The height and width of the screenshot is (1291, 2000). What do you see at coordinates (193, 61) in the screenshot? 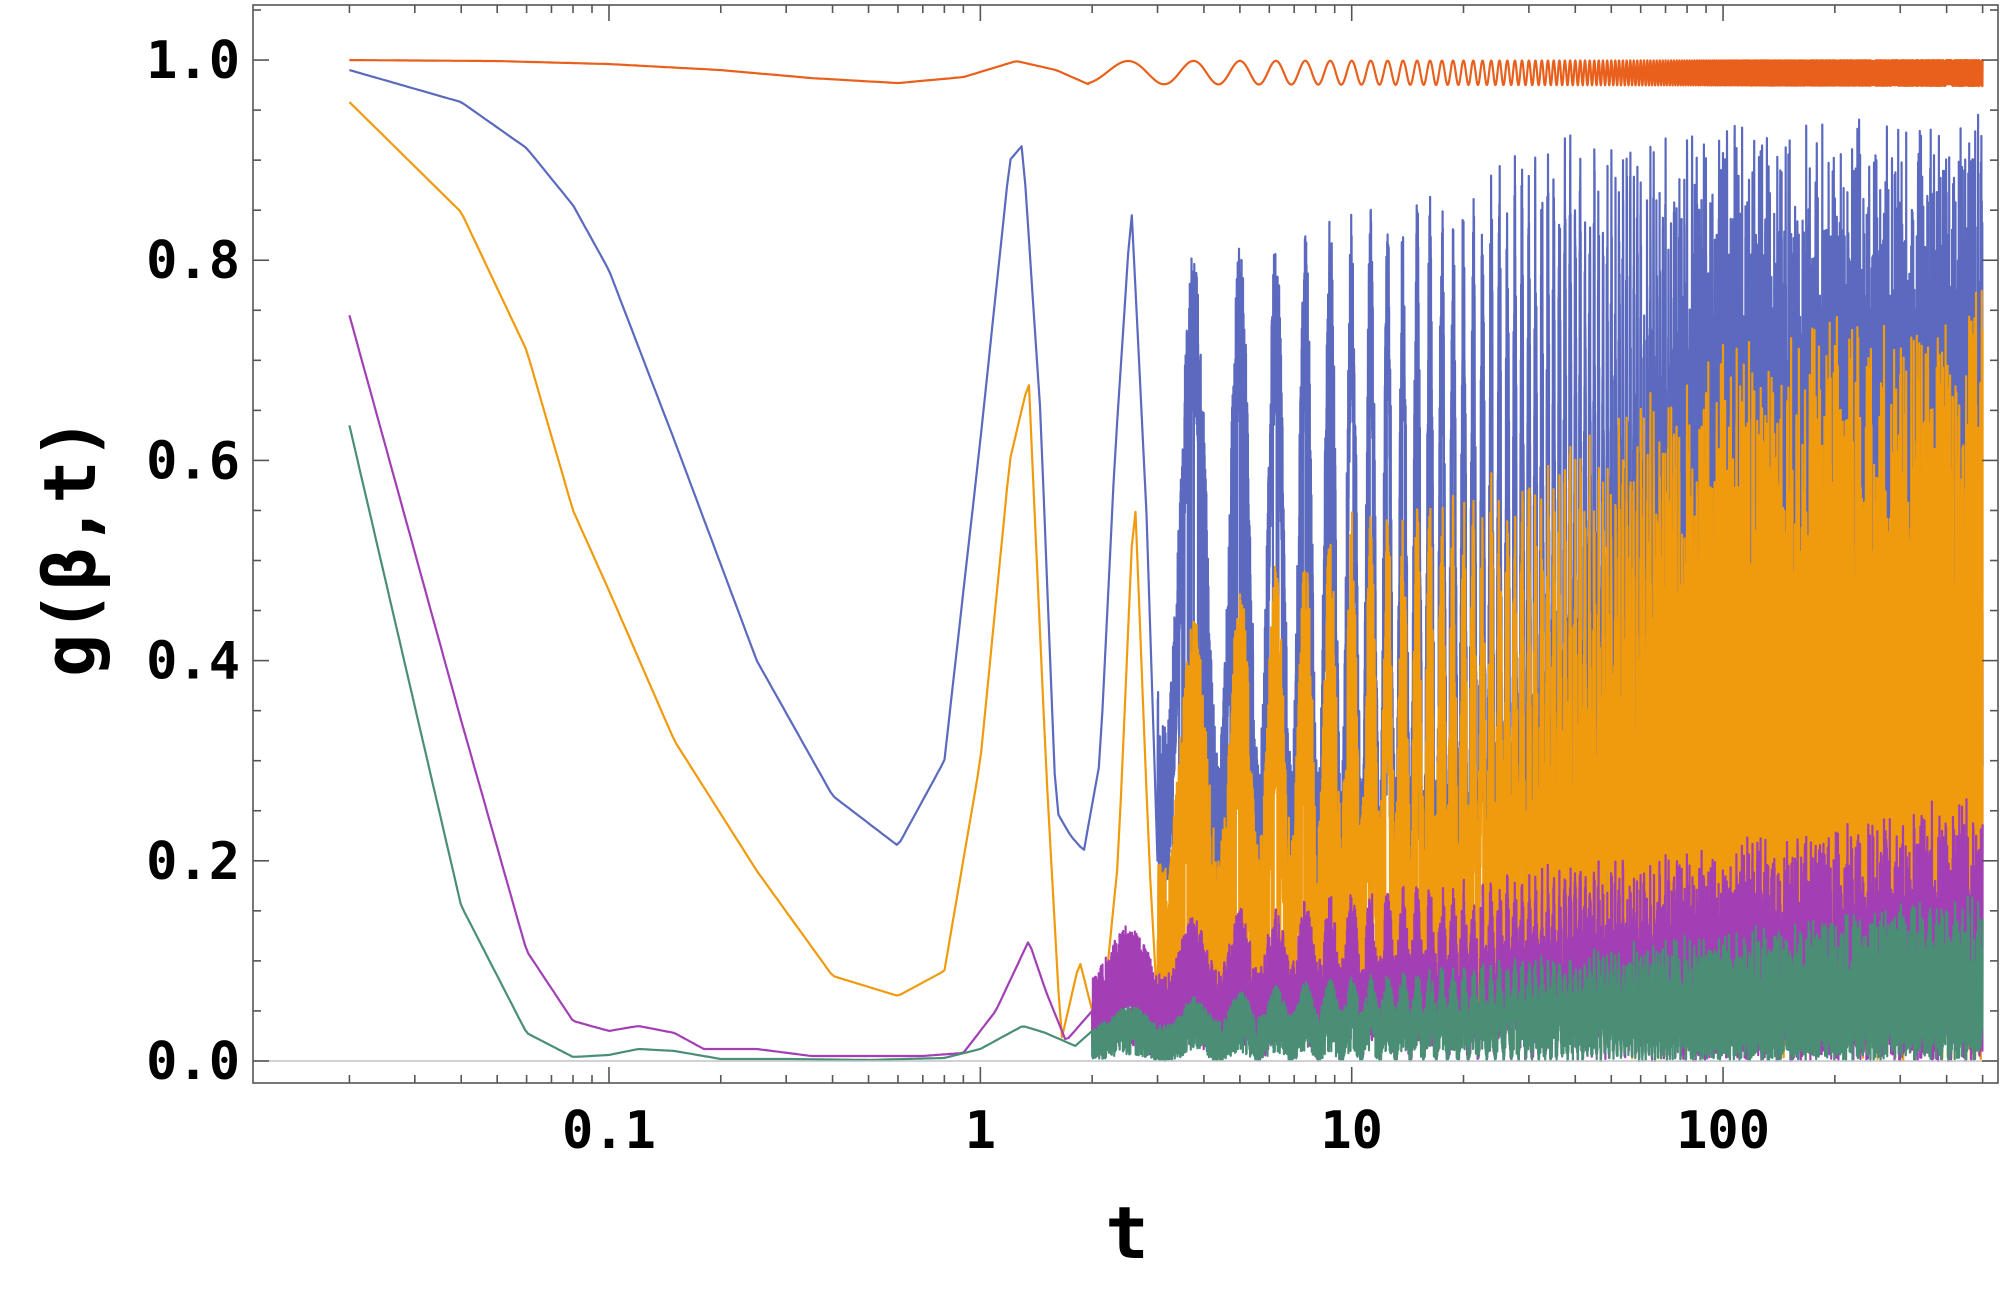
I see `y-tick-label: 1.0` at bounding box center [193, 61].